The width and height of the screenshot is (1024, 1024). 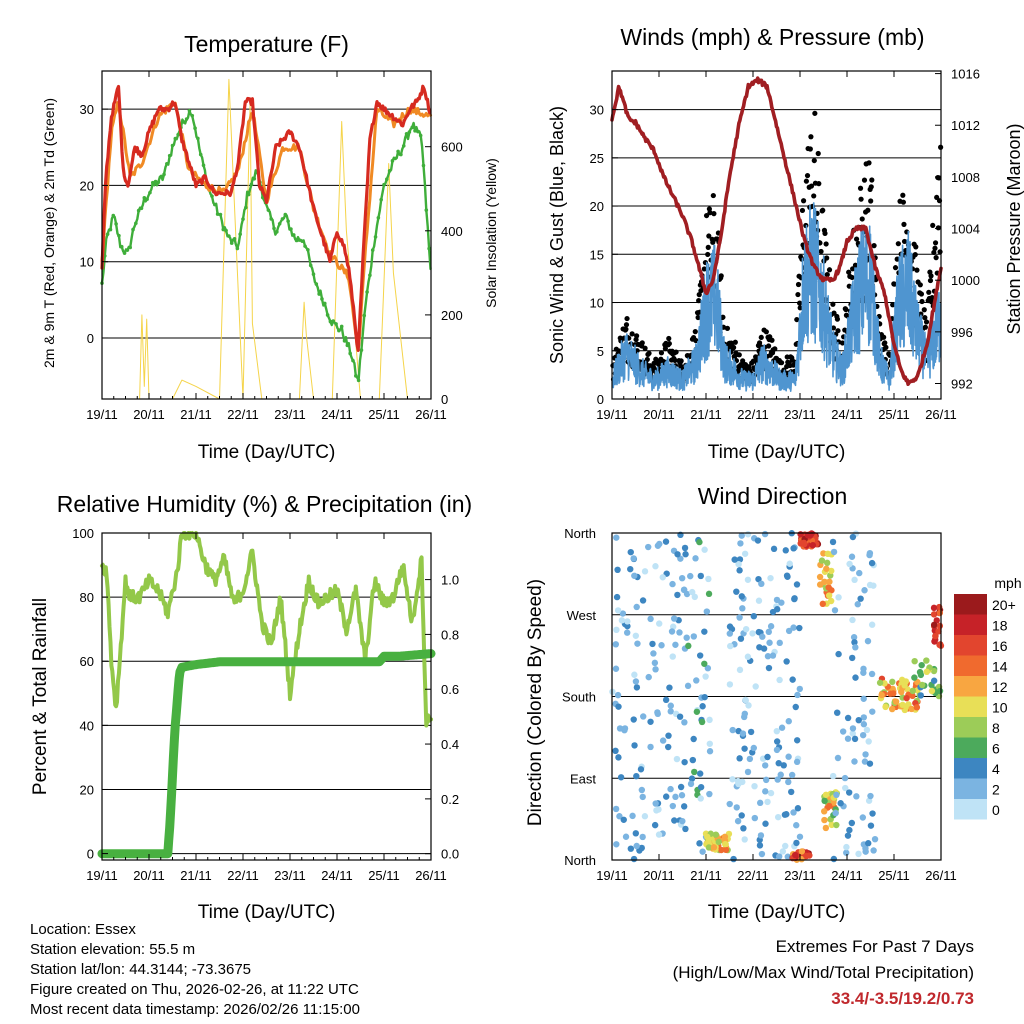 What do you see at coordinates (772, 37) in the screenshot?
I see `winds-title: Winds (mph) & Pressure (mb)` at bounding box center [772, 37].